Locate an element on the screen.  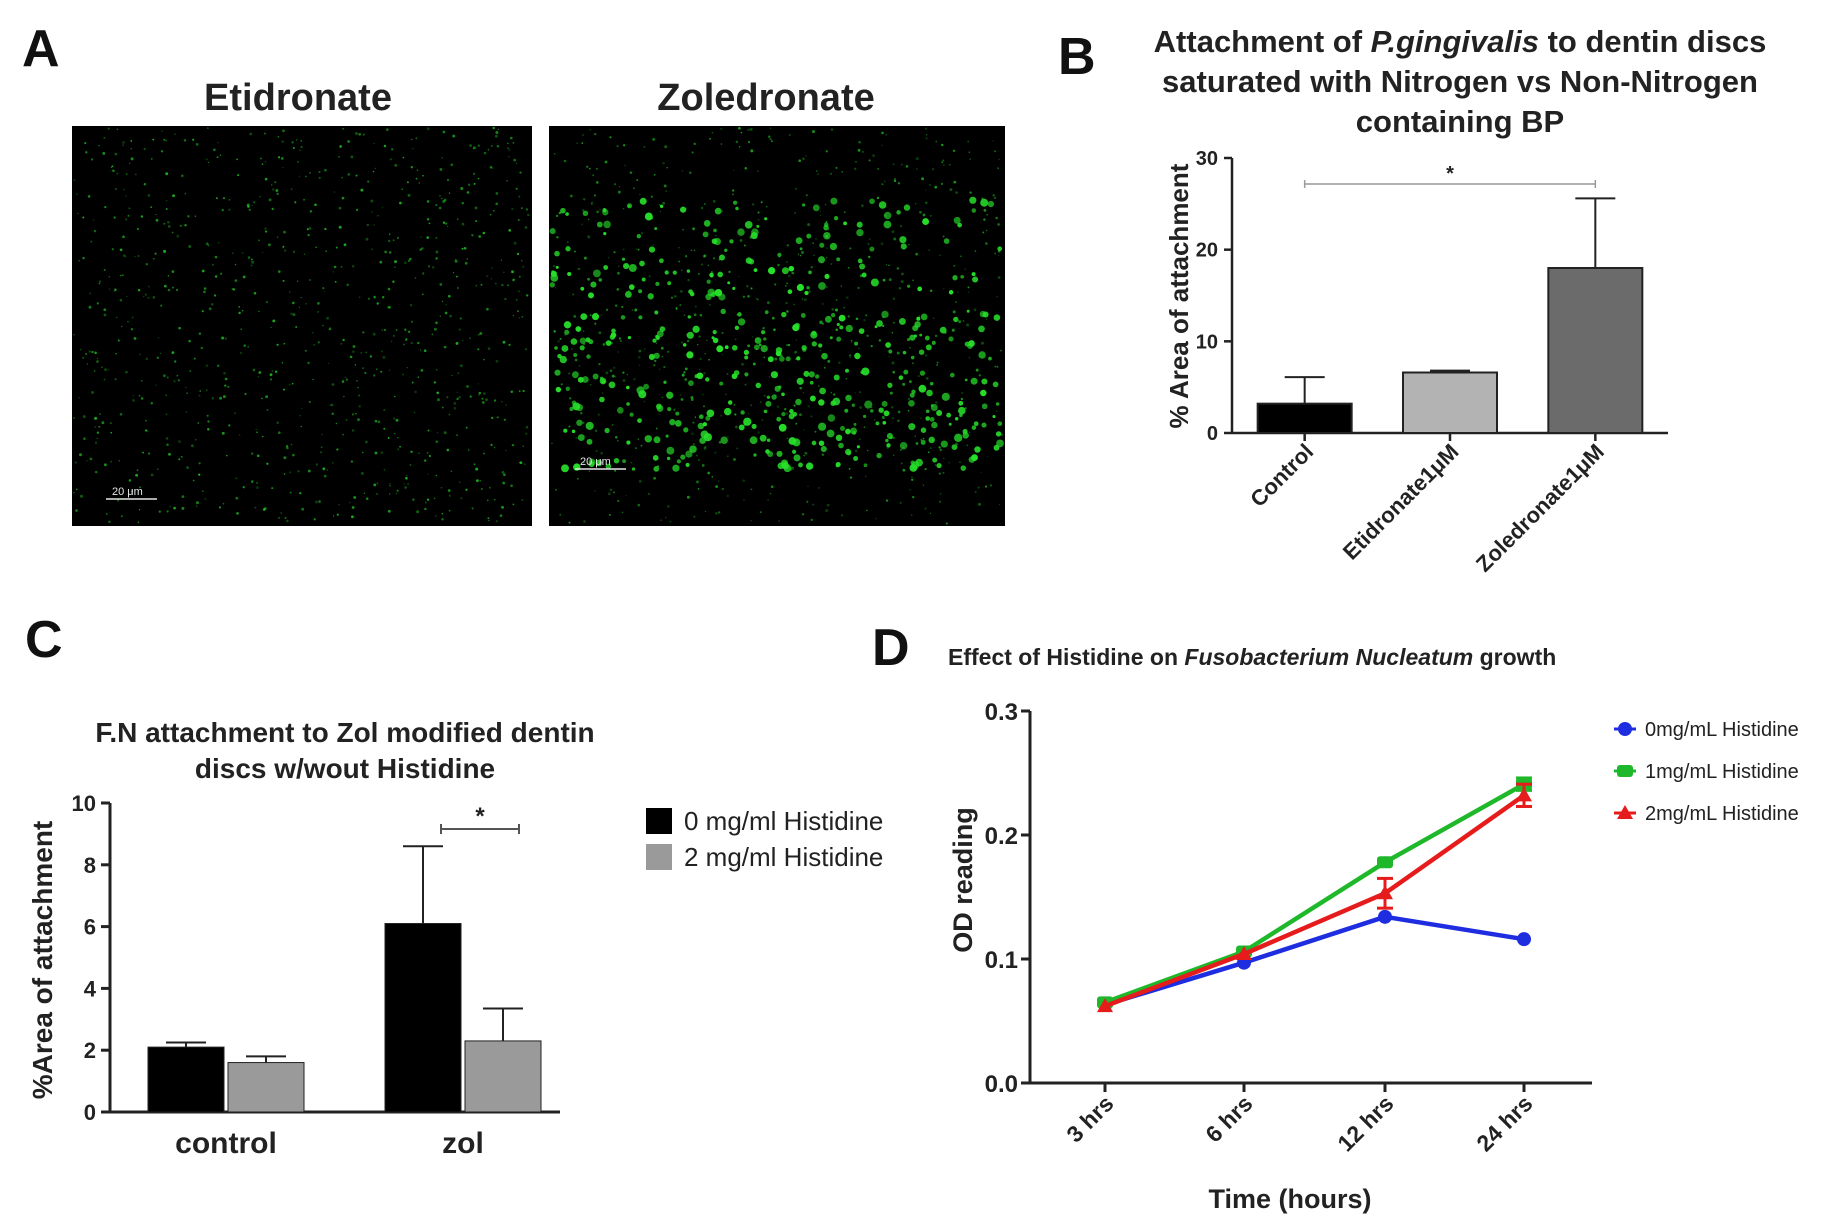
chart-b-y-tick-label: 0 is located at coordinates (1212, 434).